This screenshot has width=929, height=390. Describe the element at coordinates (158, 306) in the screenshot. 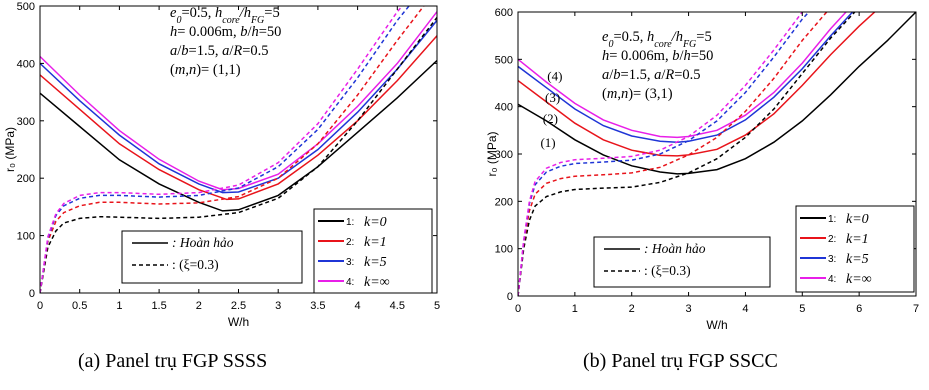

I see `x-tick-label: 1.5` at that location.